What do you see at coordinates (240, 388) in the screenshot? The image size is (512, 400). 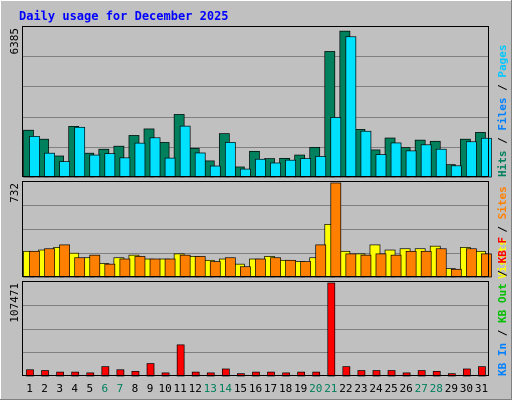 I see `day-label-15: 15` at bounding box center [240, 388].